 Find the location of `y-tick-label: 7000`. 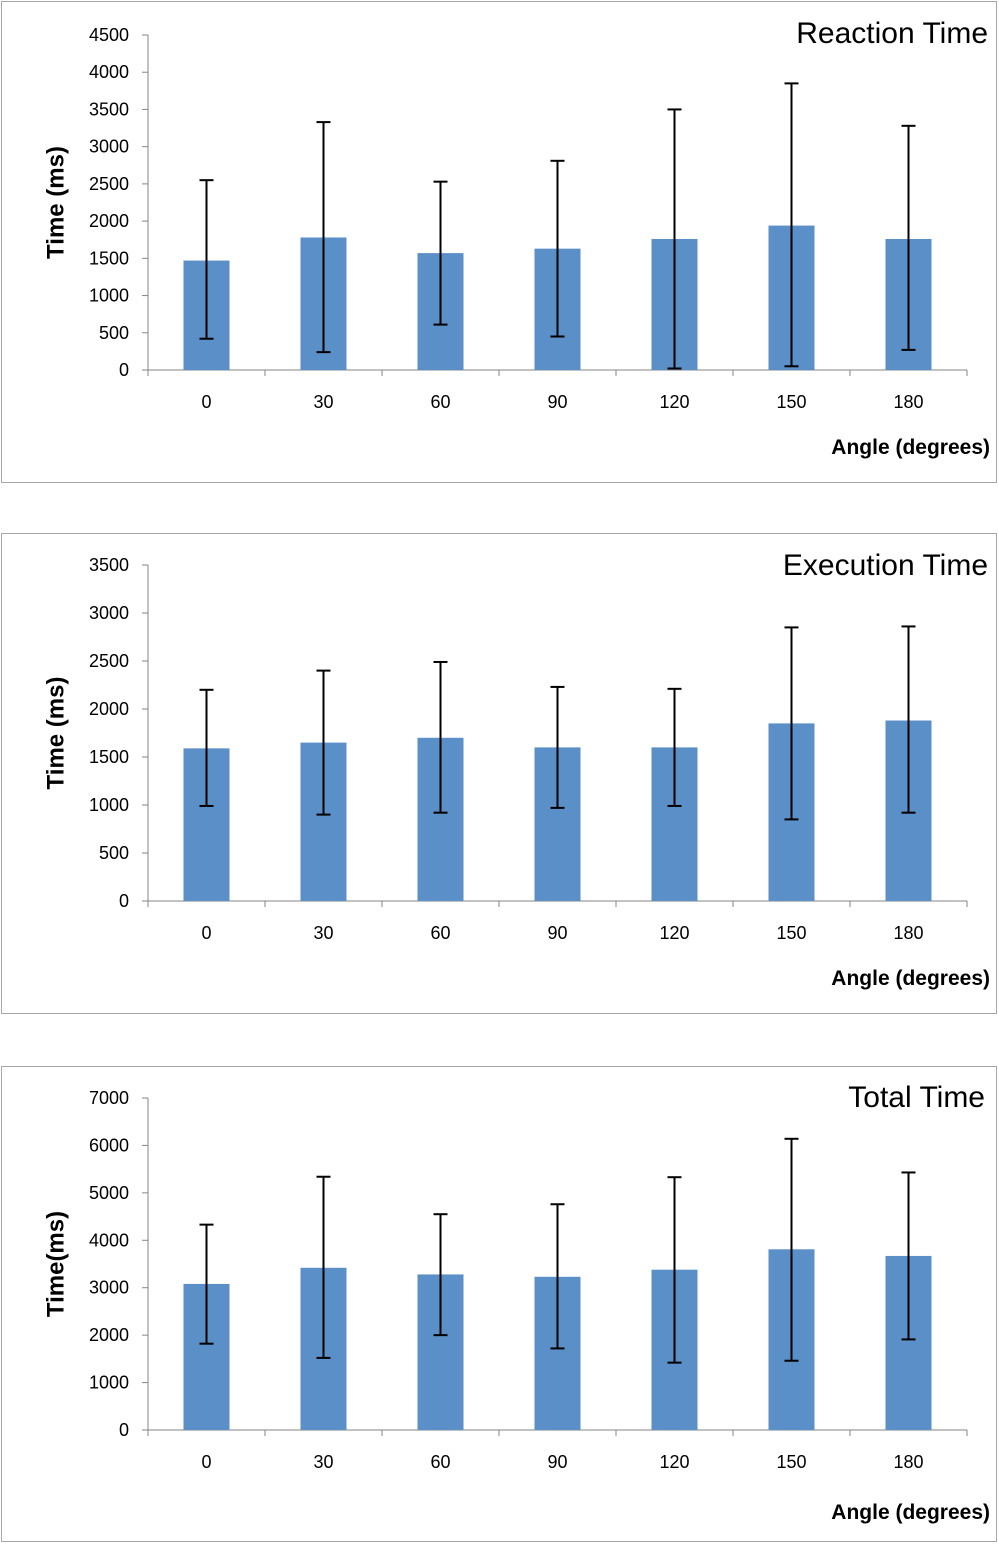

y-tick-label: 7000 is located at coordinates (109, 1098).